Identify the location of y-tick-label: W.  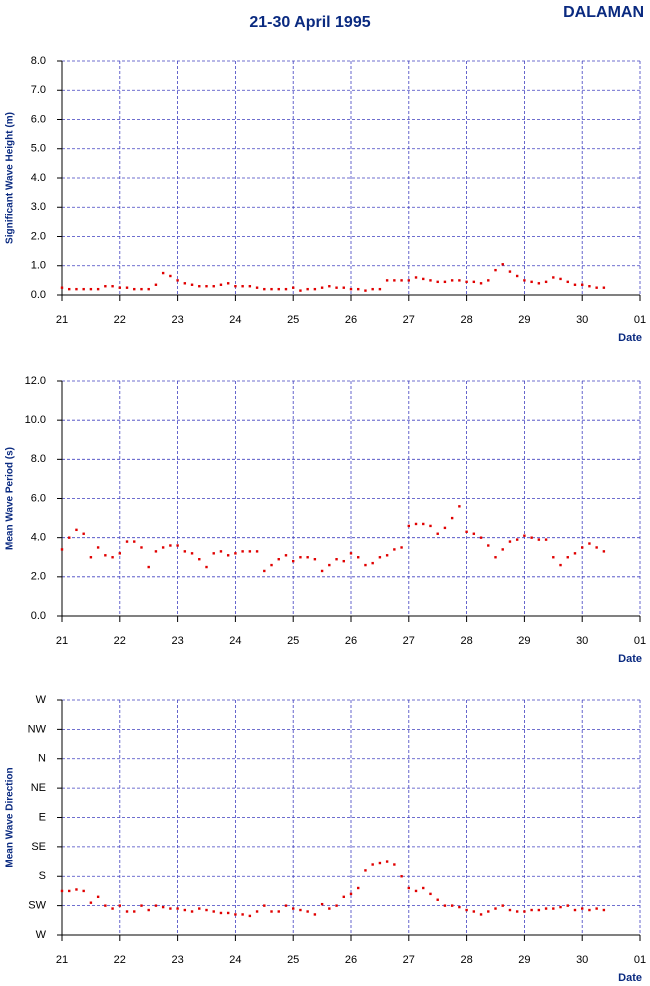
(41, 700).